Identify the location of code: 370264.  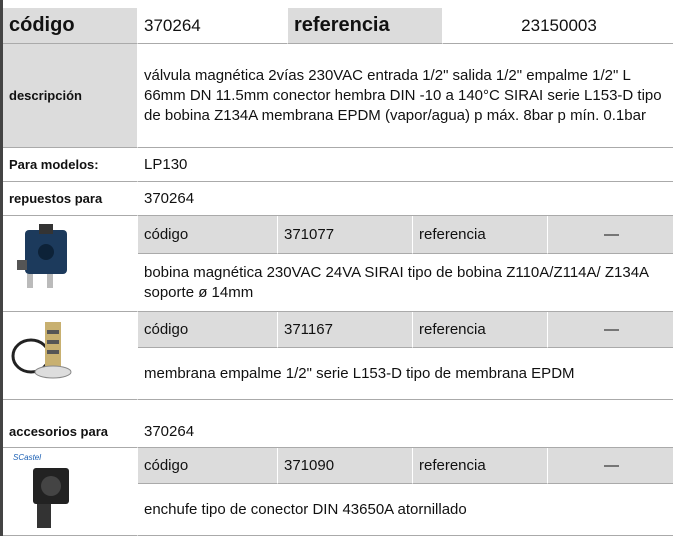
(213, 26).